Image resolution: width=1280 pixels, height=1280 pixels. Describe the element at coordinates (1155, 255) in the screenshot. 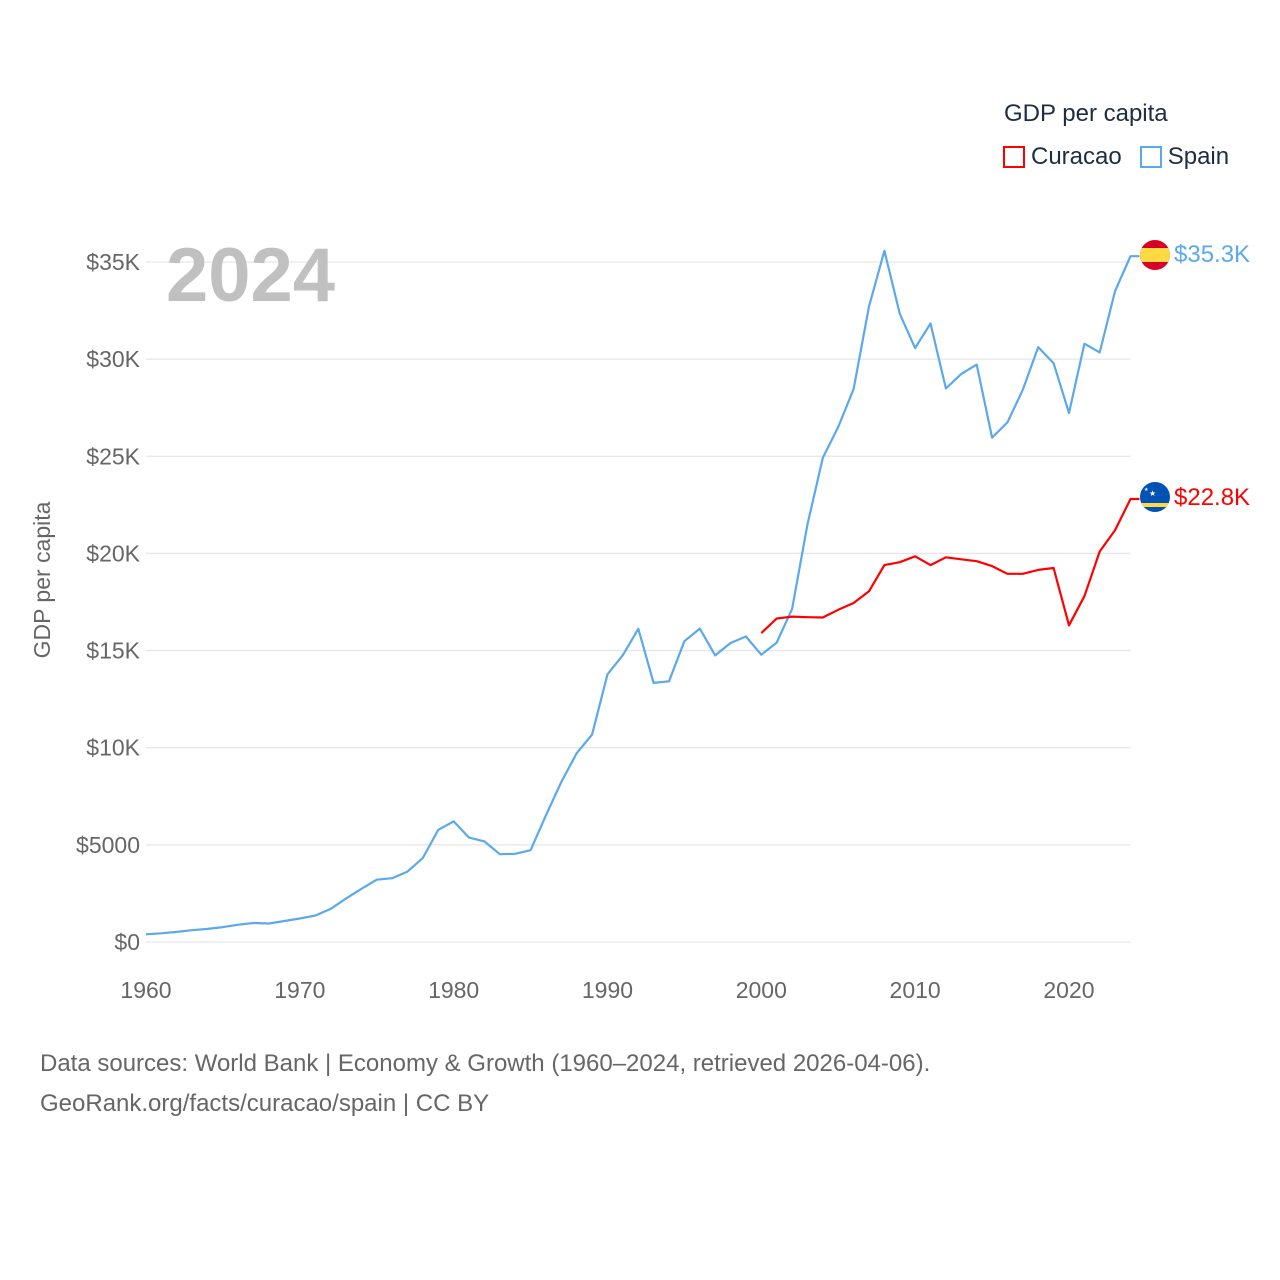

I see `spain-flag-icon` at that location.